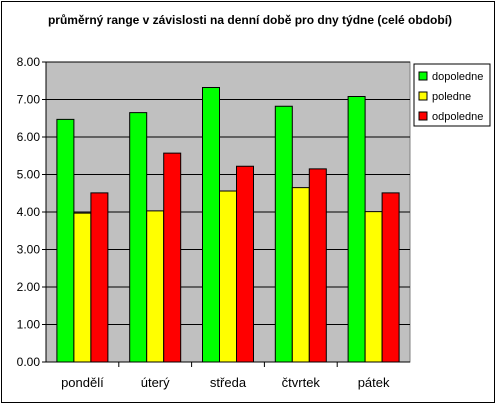  I want to click on legend-label-dopoledne: dopoledne, so click(457, 77).